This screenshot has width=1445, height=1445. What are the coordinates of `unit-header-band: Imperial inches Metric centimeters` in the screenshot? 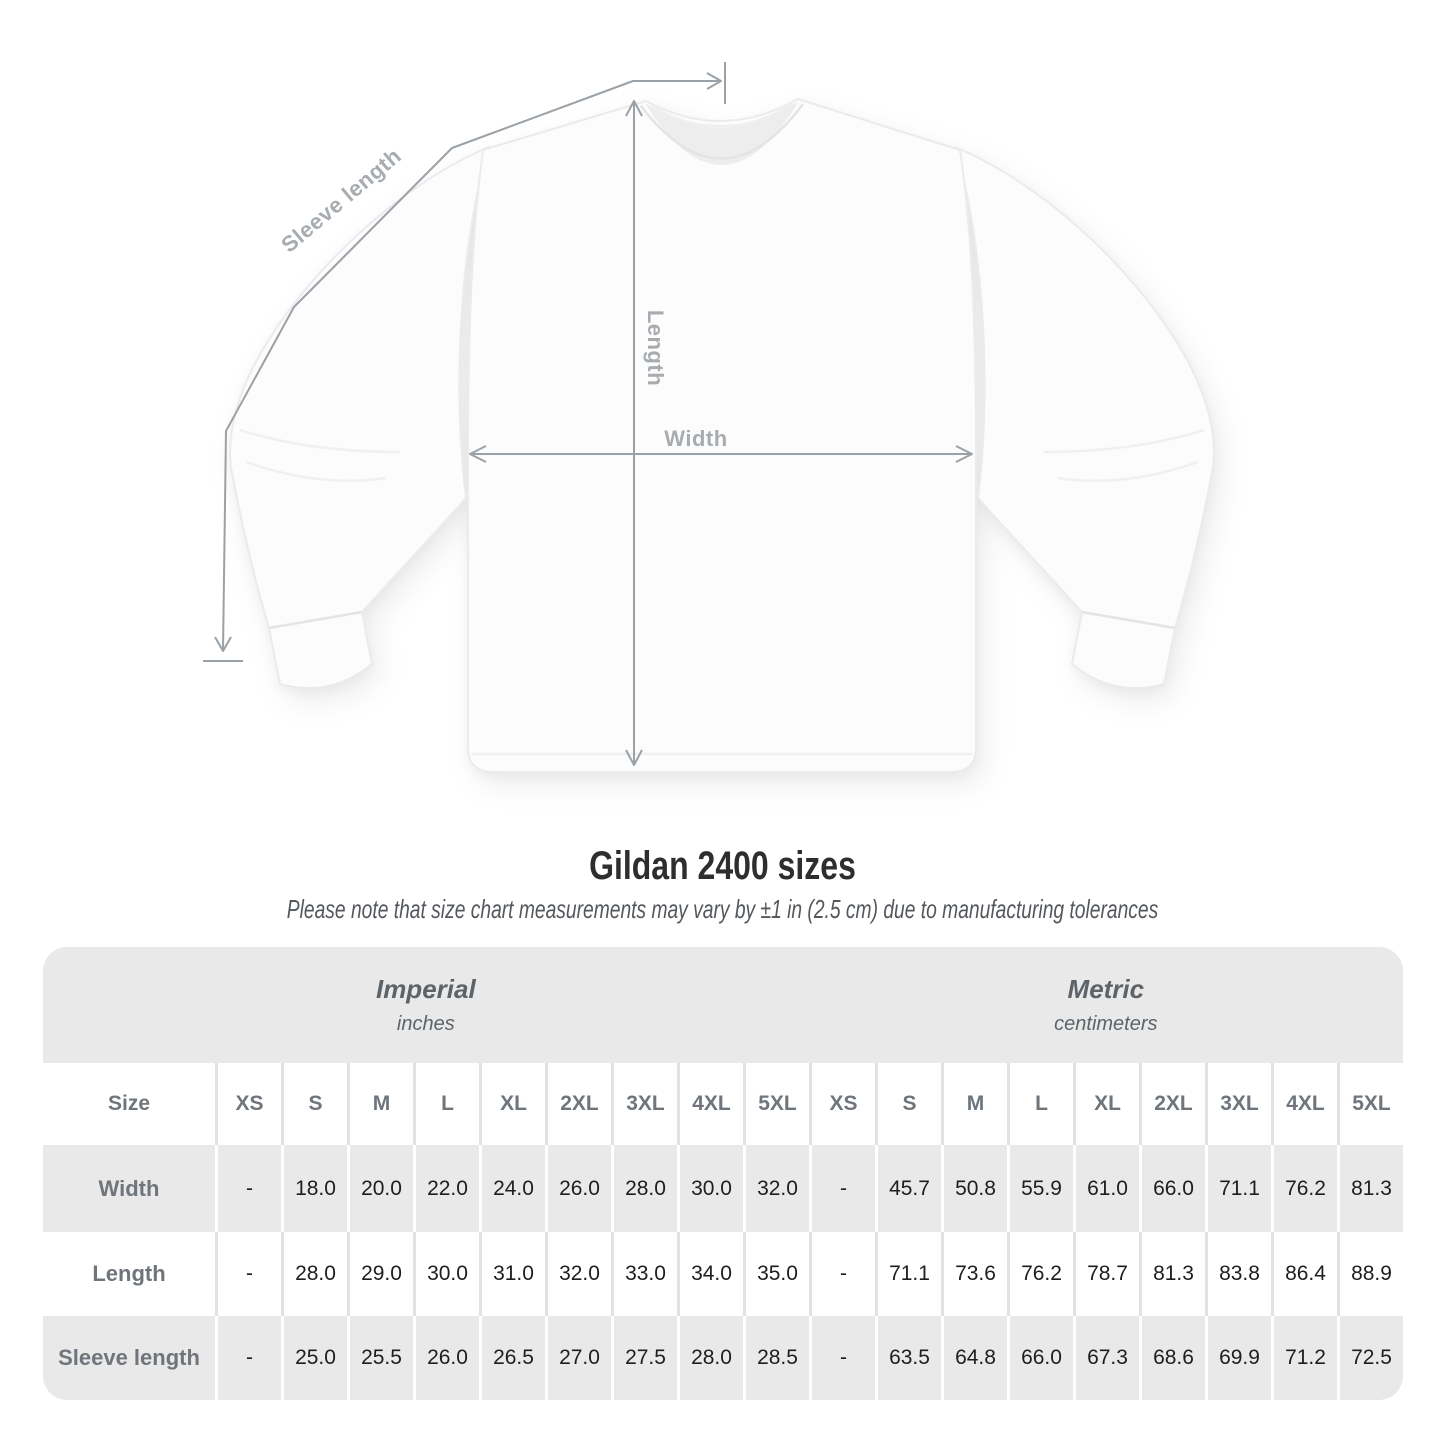 It's located at (723, 1005).